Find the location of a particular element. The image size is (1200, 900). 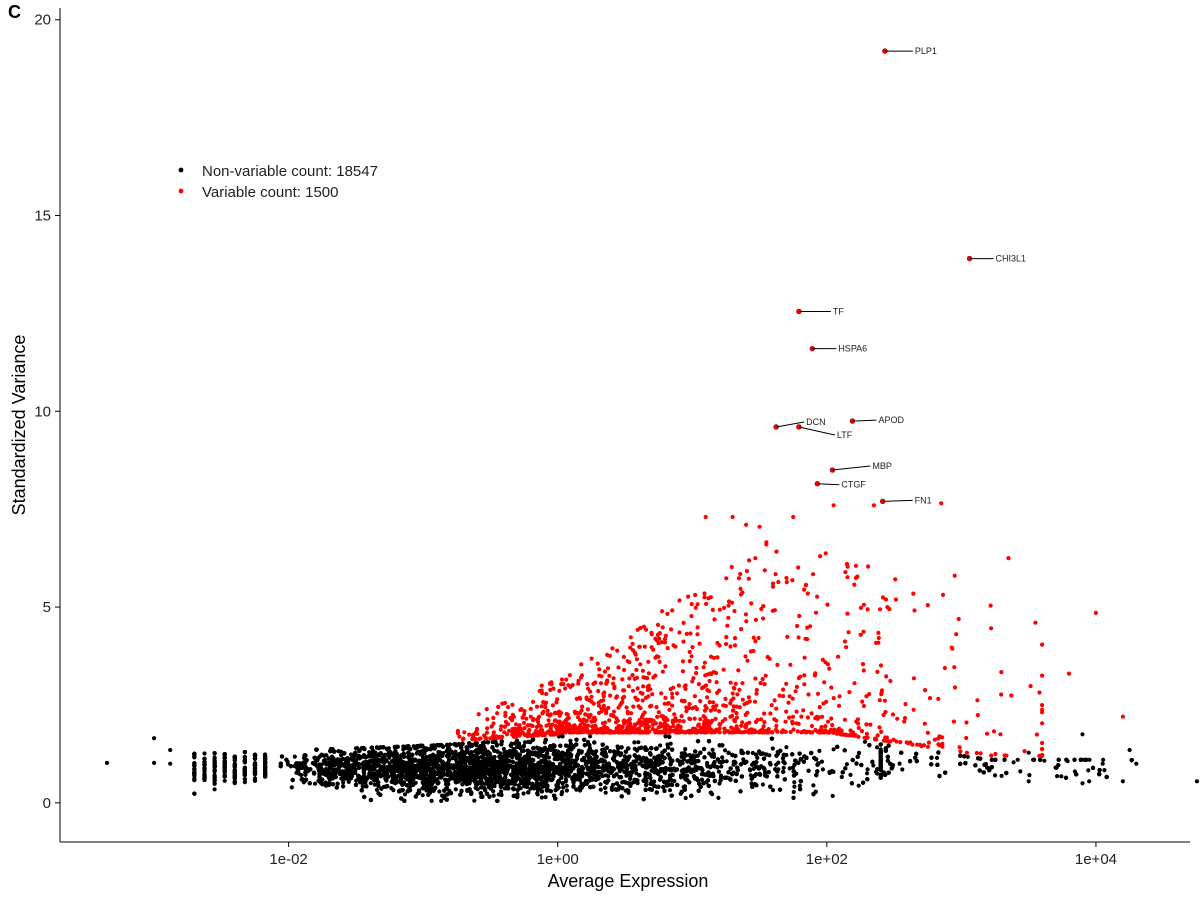

y-tick-label: 0 is located at coordinates (47, 803).